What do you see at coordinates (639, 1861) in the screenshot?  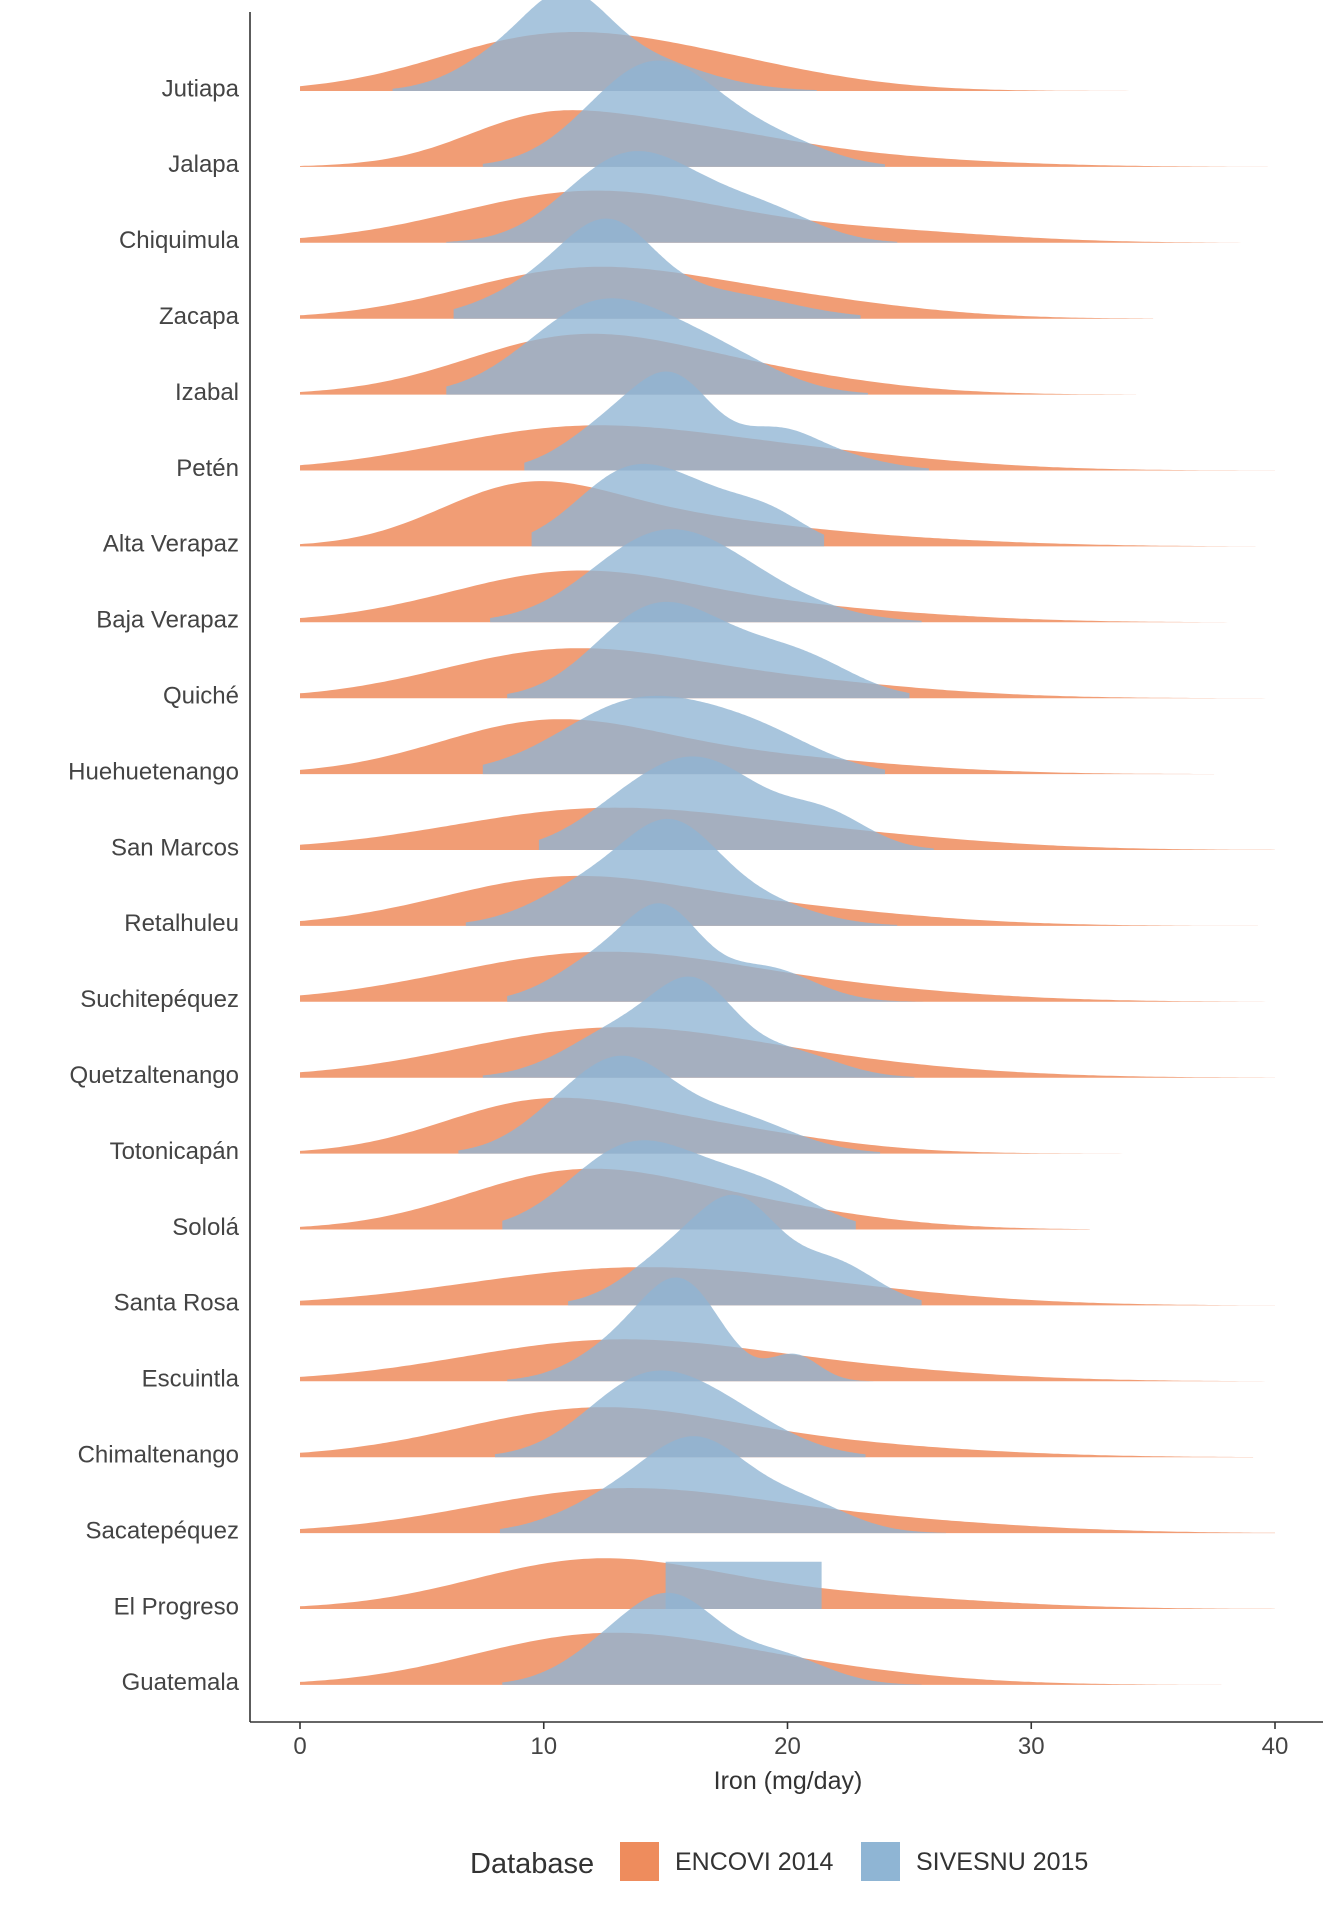 I see `legend-swatch-encovi` at bounding box center [639, 1861].